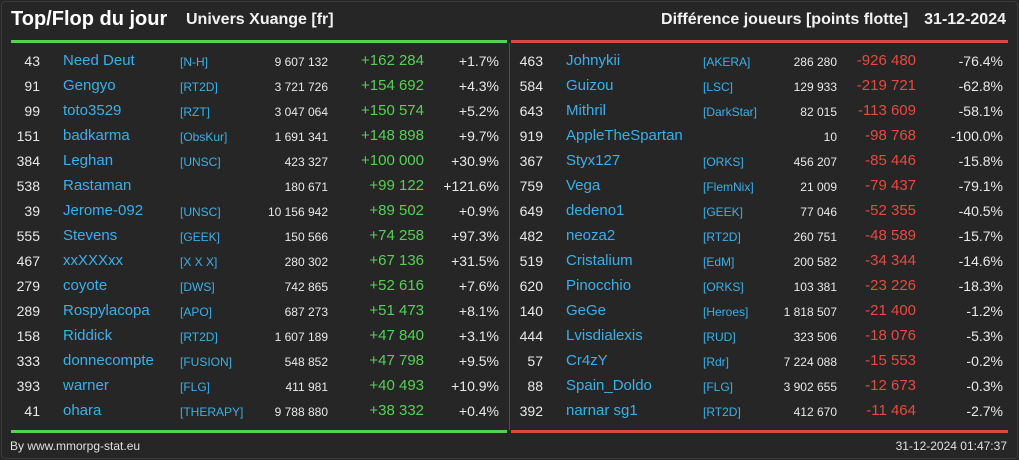 The height and width of the screenshot is (460, 1019). I want to click on player-points: 1 607 189, so click(301, 337).